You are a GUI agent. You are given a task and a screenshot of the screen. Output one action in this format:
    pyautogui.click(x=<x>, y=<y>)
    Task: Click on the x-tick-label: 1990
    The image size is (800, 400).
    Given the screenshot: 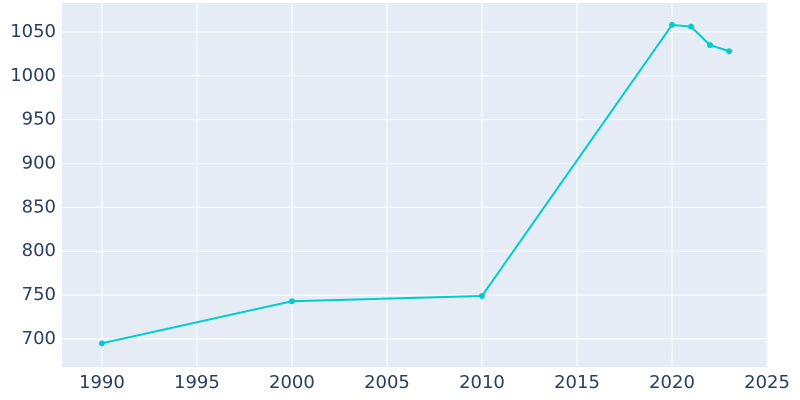 What is the action you would take?
    pyautogui.click(x=102, y=382)
    